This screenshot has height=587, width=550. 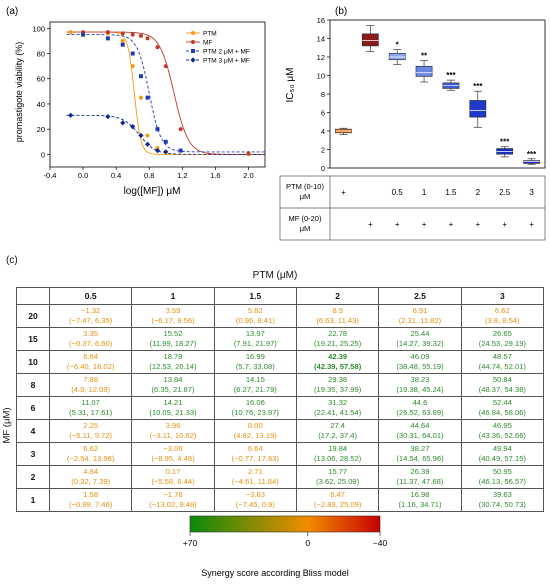 I want to click on synergy-cell: 8.9 (6.63, 11.43), so click(x=337, y=316).